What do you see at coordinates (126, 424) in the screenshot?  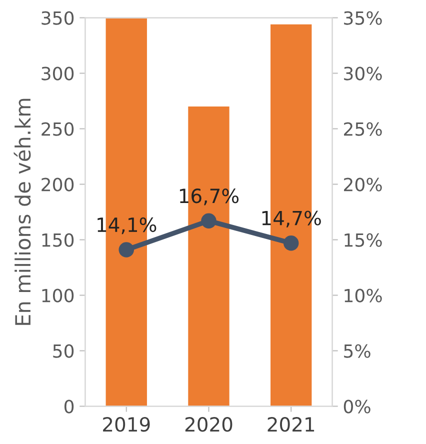 I see `x-tick-label: 2019` at bounding box center [126, 424].